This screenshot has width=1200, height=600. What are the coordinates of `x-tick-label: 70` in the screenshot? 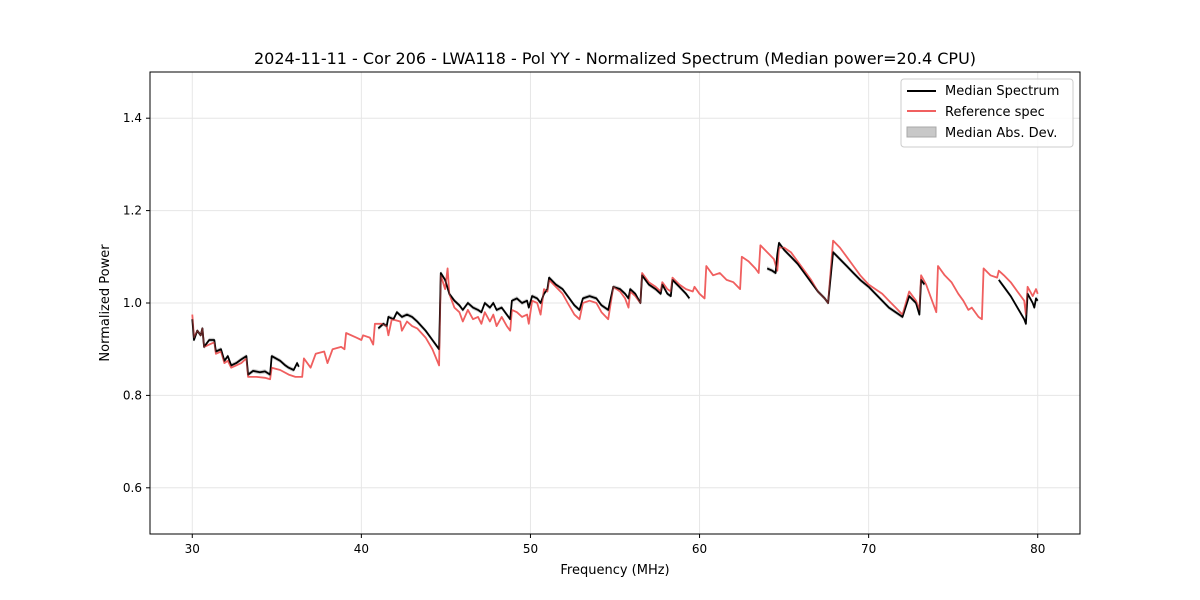 It's located at (868, 549).